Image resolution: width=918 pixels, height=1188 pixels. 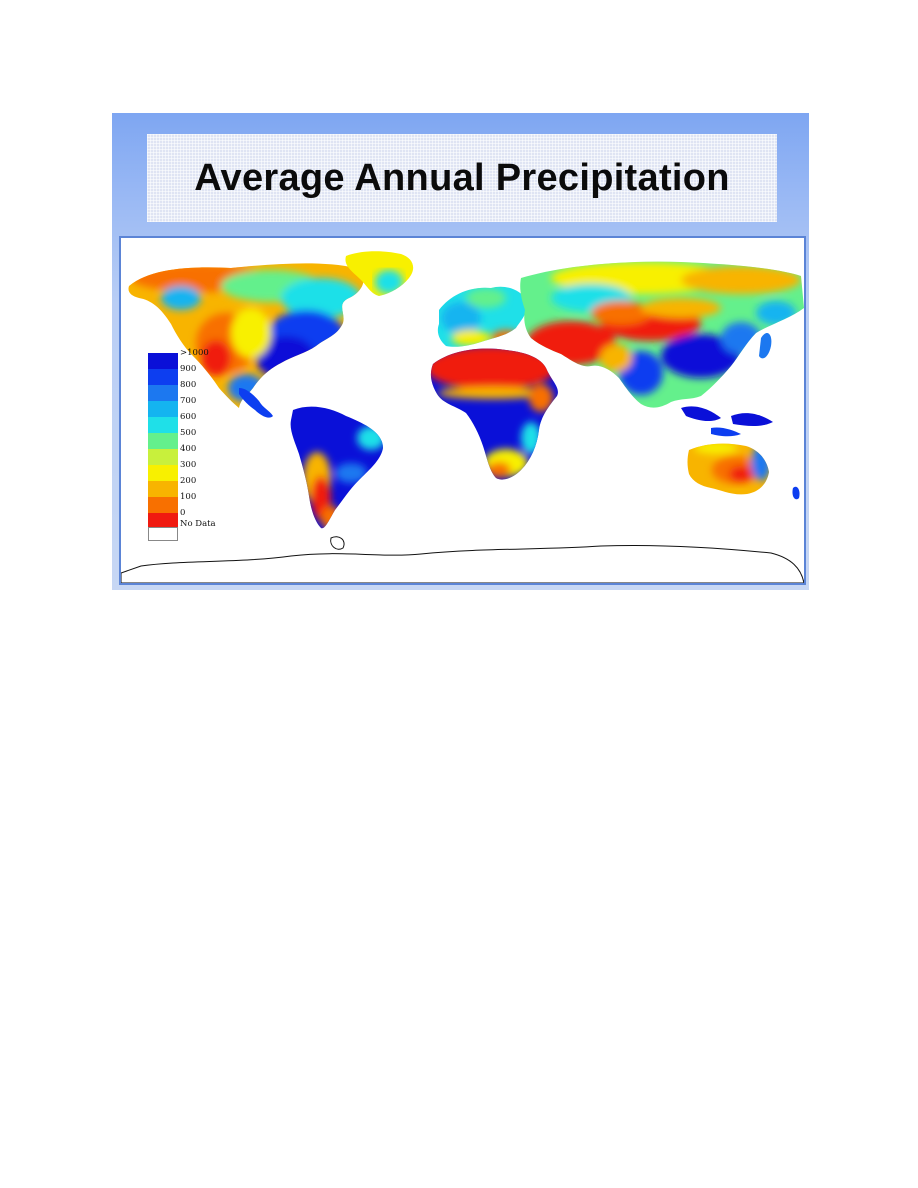 I want to click on legend-label-400: 400, so click(x=188, y=449).